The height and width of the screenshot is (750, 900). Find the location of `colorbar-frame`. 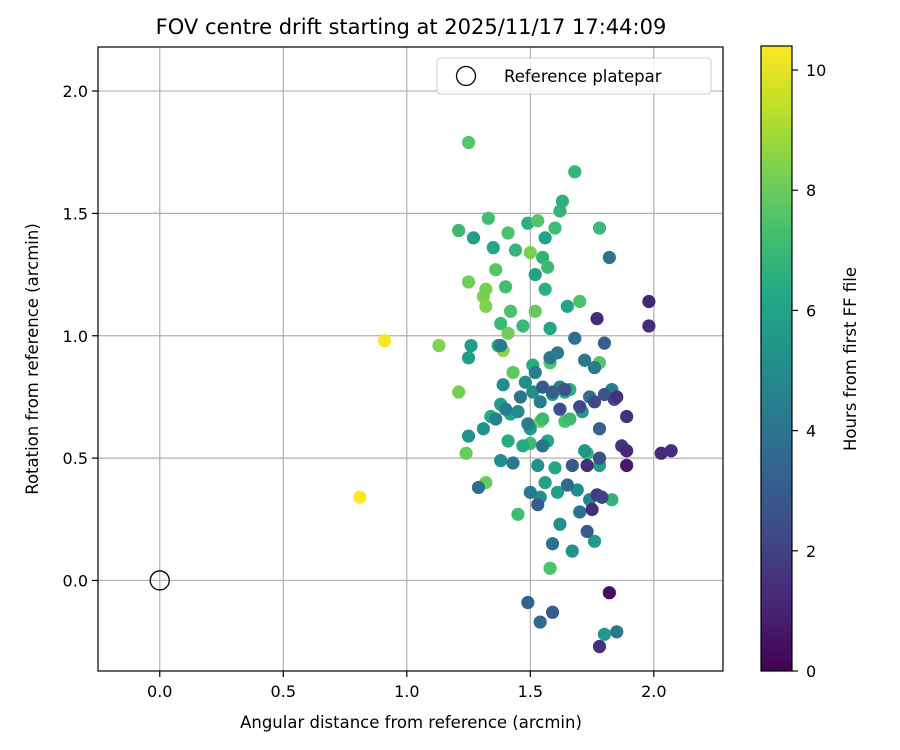

colorbar-frame is located at coordinates (776, 358).